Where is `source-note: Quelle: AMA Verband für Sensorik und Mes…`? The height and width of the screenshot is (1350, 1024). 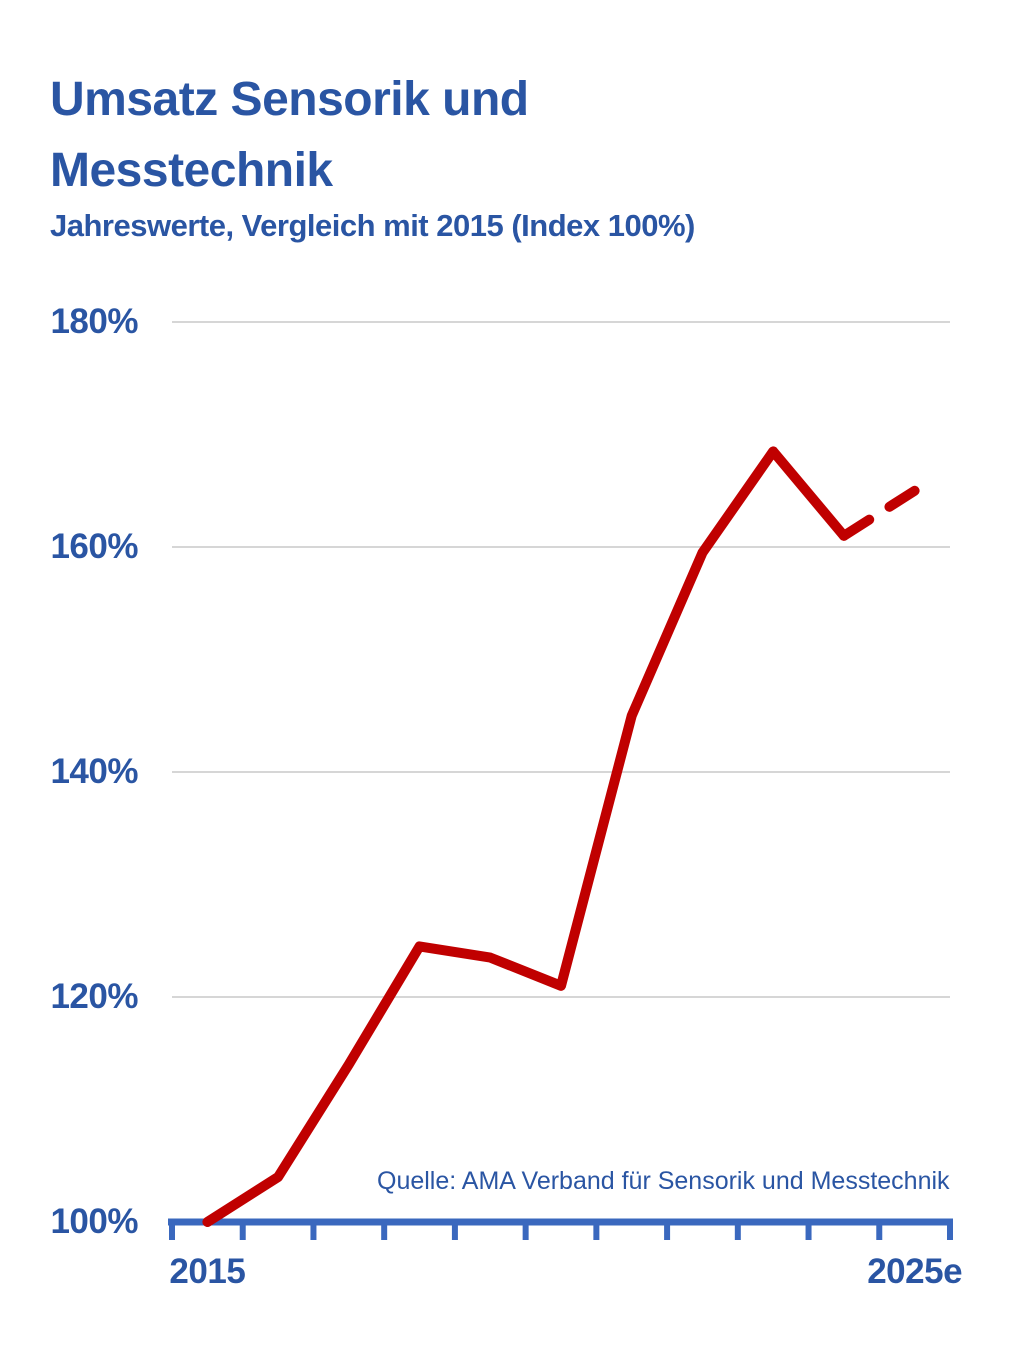 source-note: Quelle: AMA Verband für Sensorik und Mes… is located at coordinates (663, 1181).